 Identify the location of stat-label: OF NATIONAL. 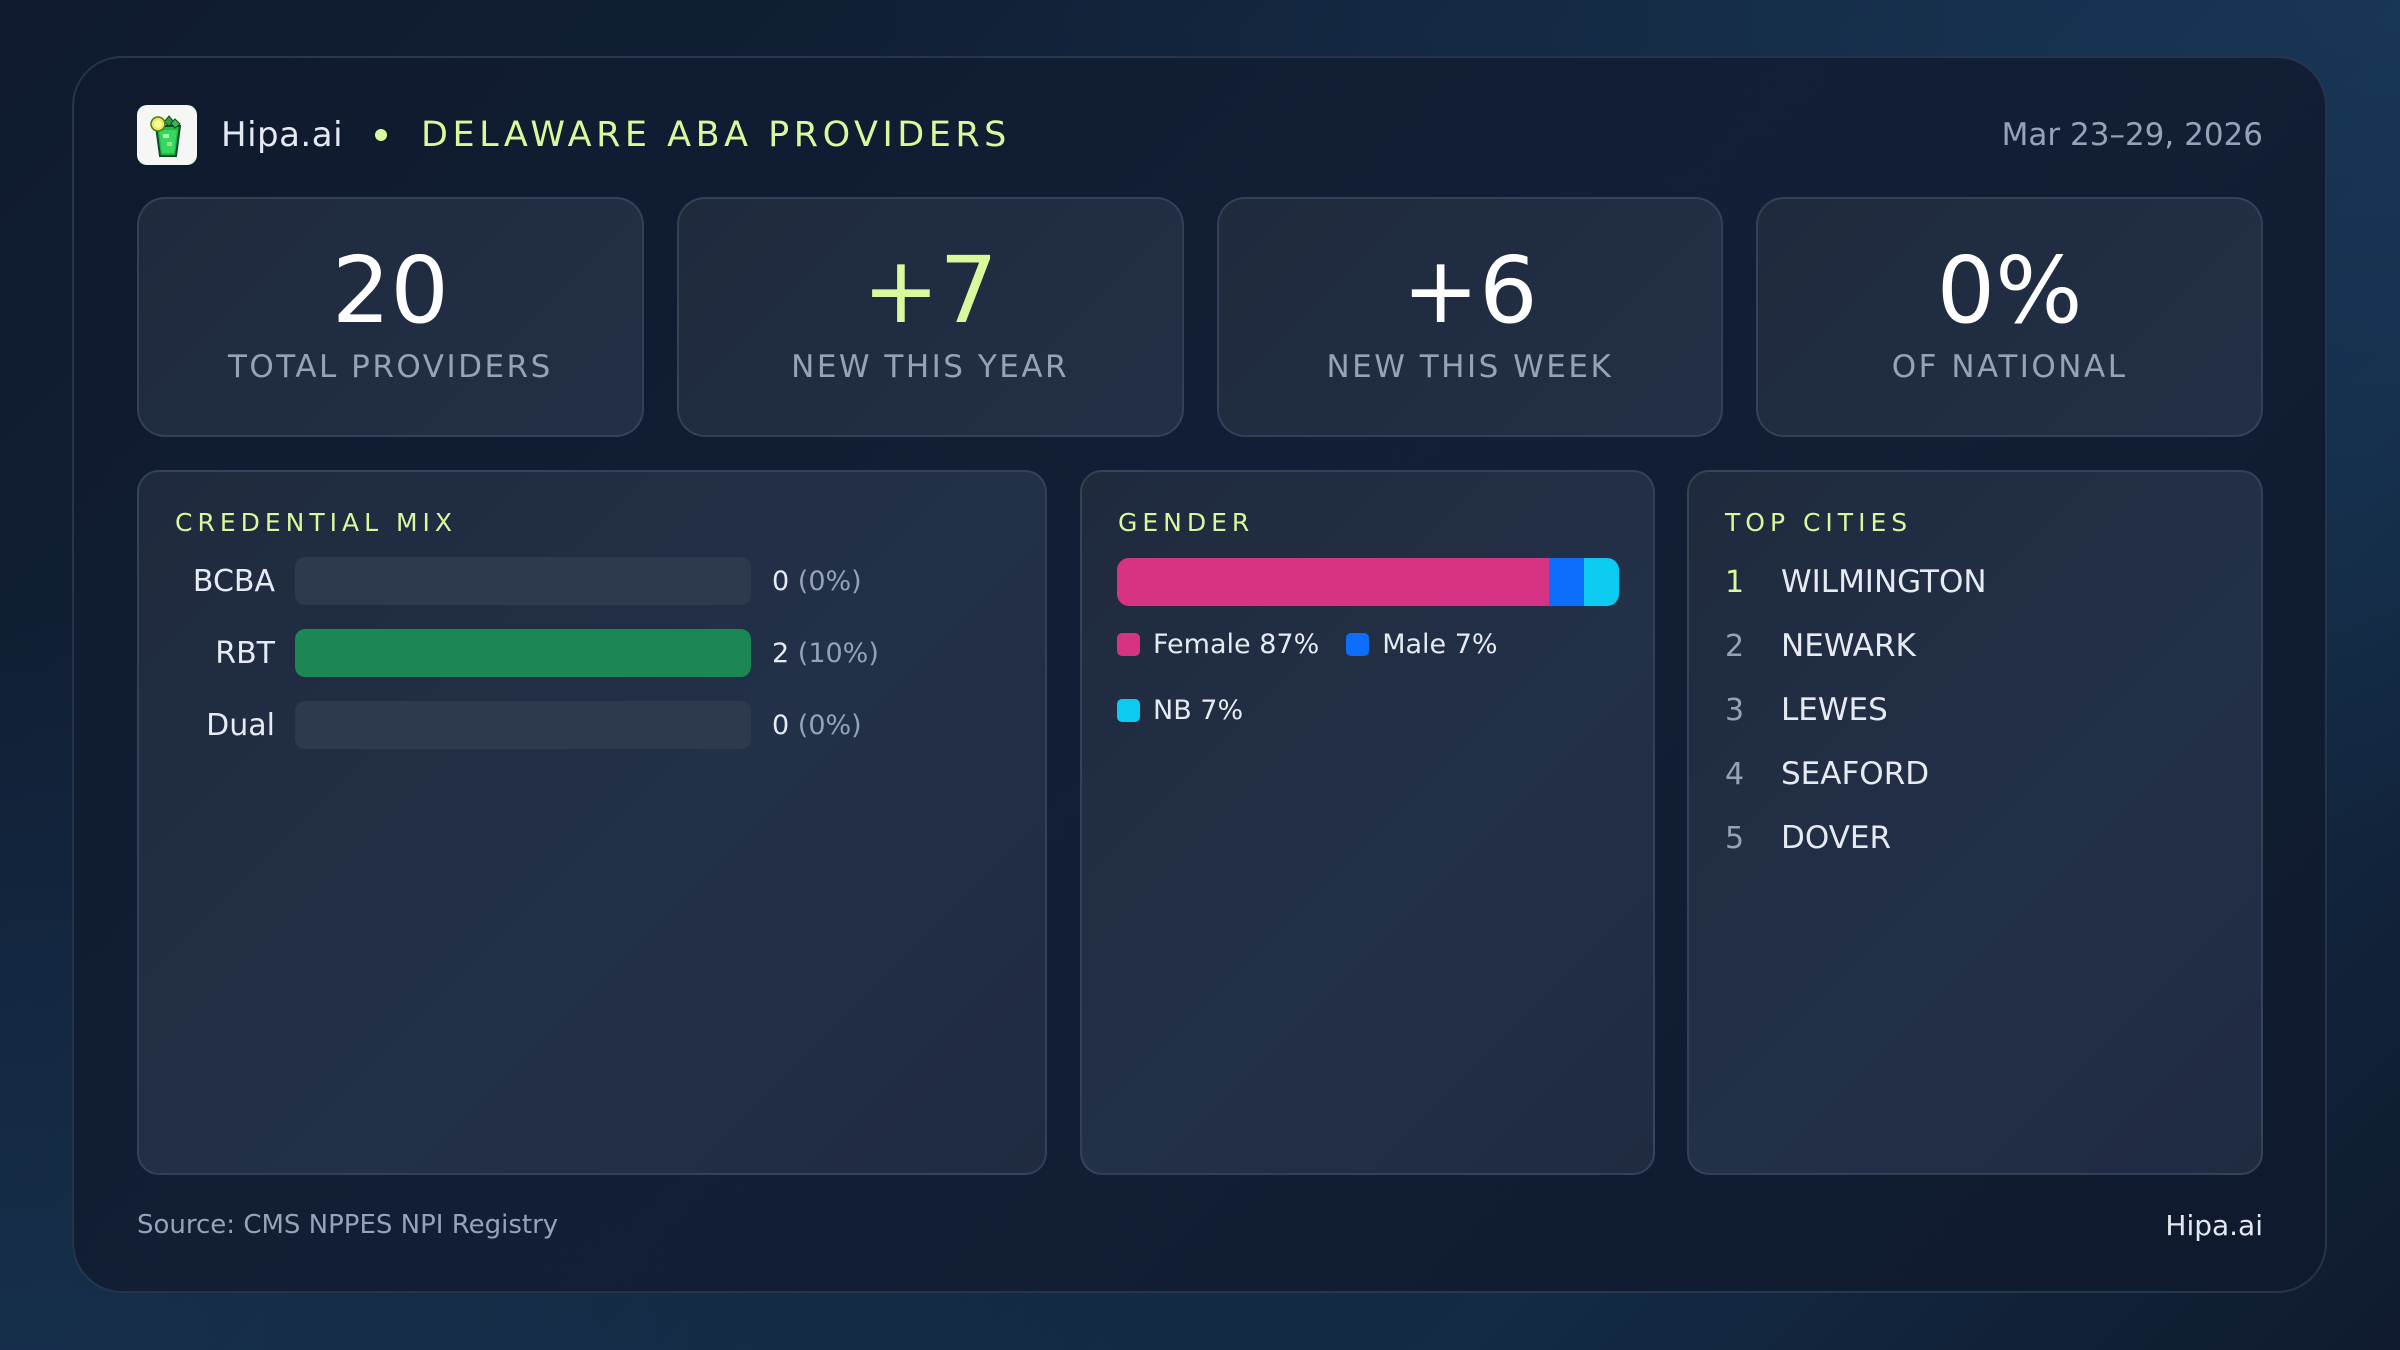
(2009, 367).